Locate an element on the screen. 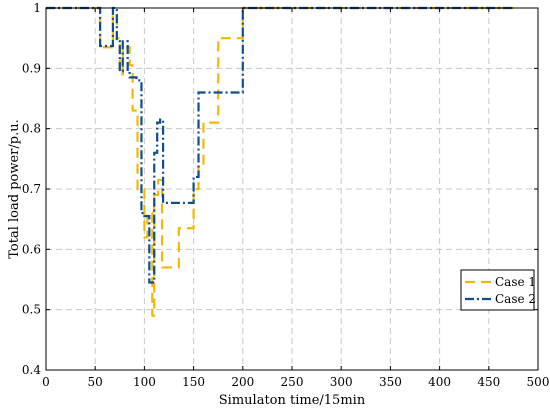 The width and height of the screenshot is (550, 418). x-tick-label: 150 is located at coordinates (193, 382).